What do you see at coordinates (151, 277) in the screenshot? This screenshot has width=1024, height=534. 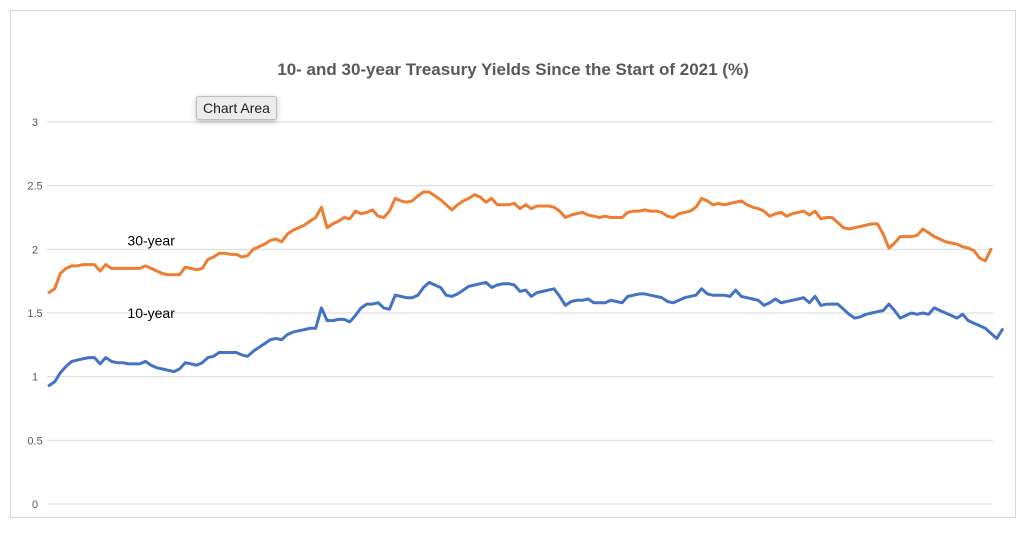 I see `series-annotations: 30-year 10-year` at bounding box center [151, 277].